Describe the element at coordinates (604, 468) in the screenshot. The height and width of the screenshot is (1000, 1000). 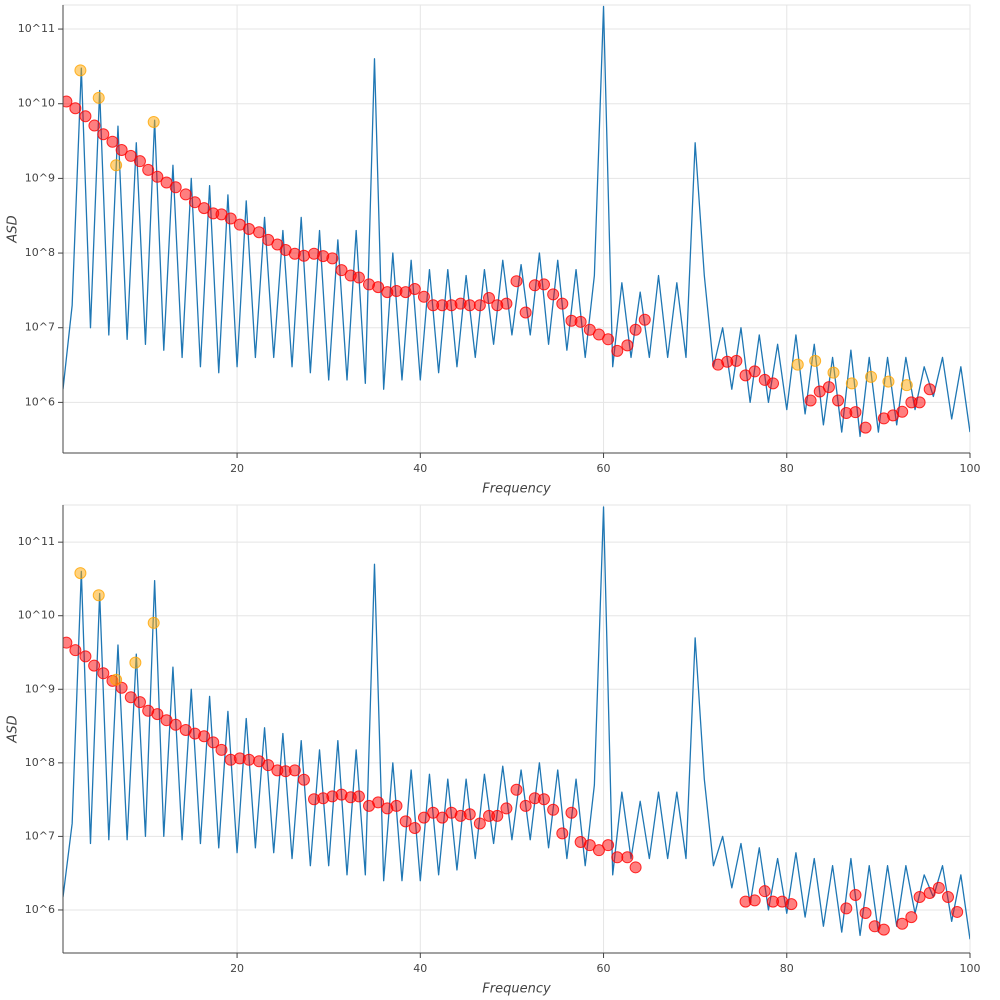
I see `x-tick-label: 60` at that location.